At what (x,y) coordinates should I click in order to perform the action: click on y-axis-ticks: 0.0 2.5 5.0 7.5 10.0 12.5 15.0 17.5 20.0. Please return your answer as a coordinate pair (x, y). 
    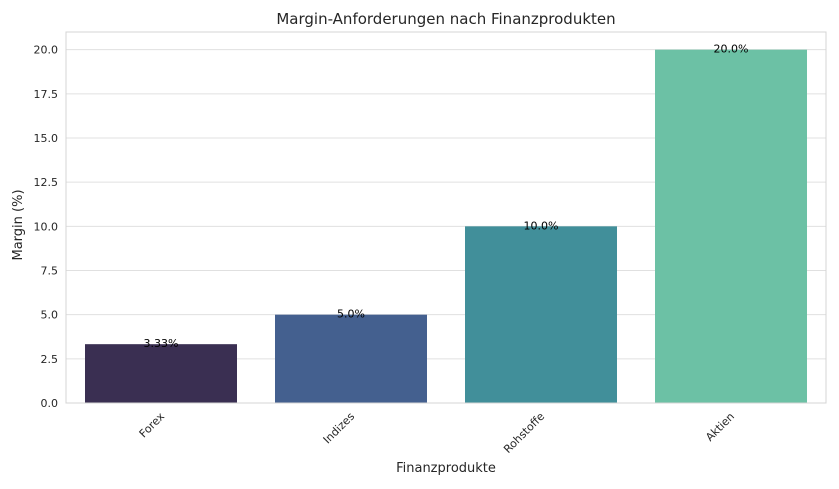
    Looking at the image, I should click on (46, 227).